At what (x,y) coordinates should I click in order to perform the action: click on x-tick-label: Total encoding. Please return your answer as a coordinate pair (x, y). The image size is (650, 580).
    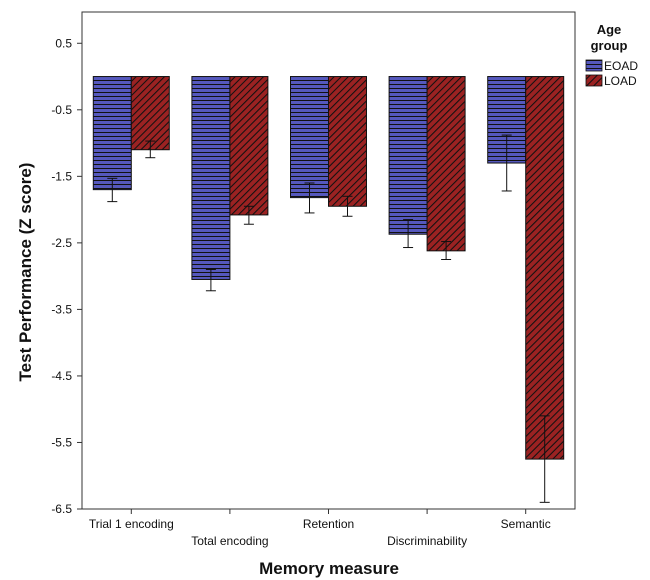
    Looking at the image, I should click on (229, 541).